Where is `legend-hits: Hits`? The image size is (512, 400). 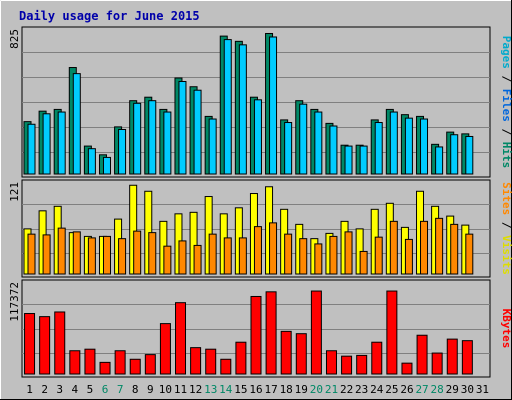 legend-hits: Hits is located at coordinates (506, 155).